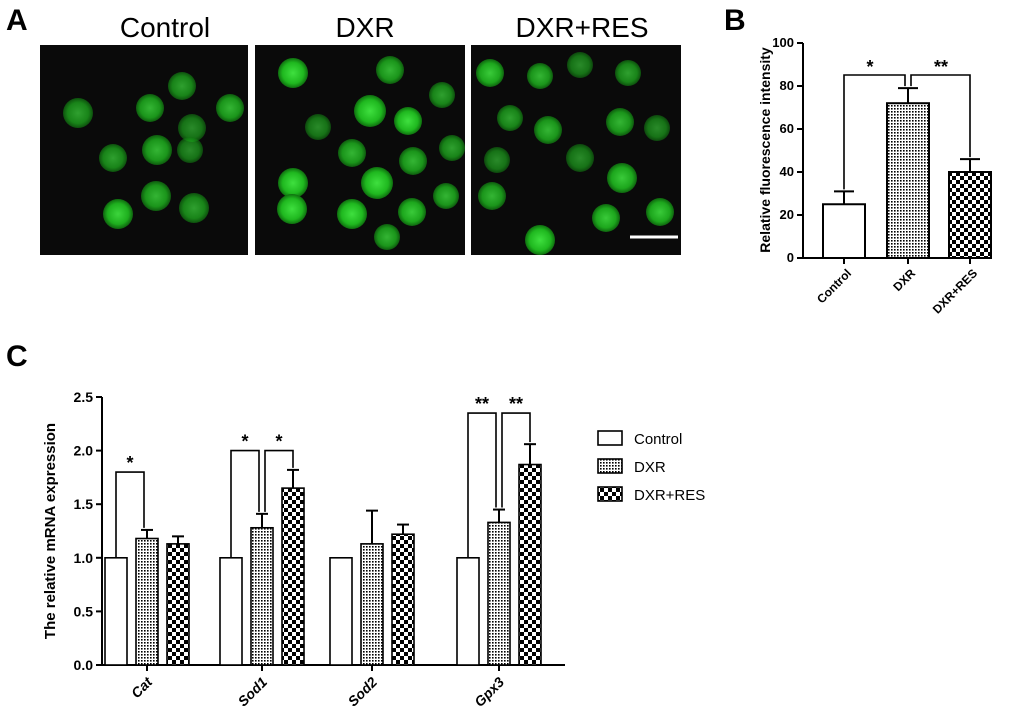 This screenshot has width=1020, height=720. I want to click on micrograph-title-control: Control, so click(165, 27).